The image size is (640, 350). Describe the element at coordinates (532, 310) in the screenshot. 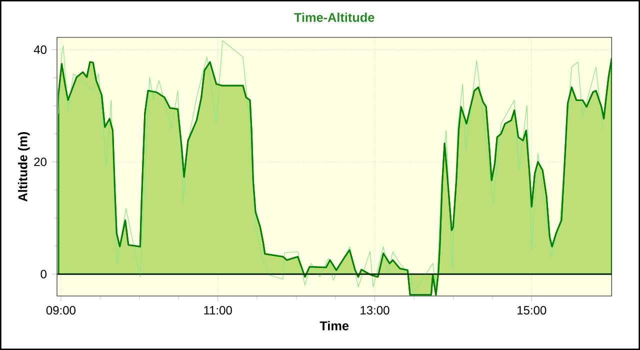

I see `x-tick-label: 15:00` at that location.